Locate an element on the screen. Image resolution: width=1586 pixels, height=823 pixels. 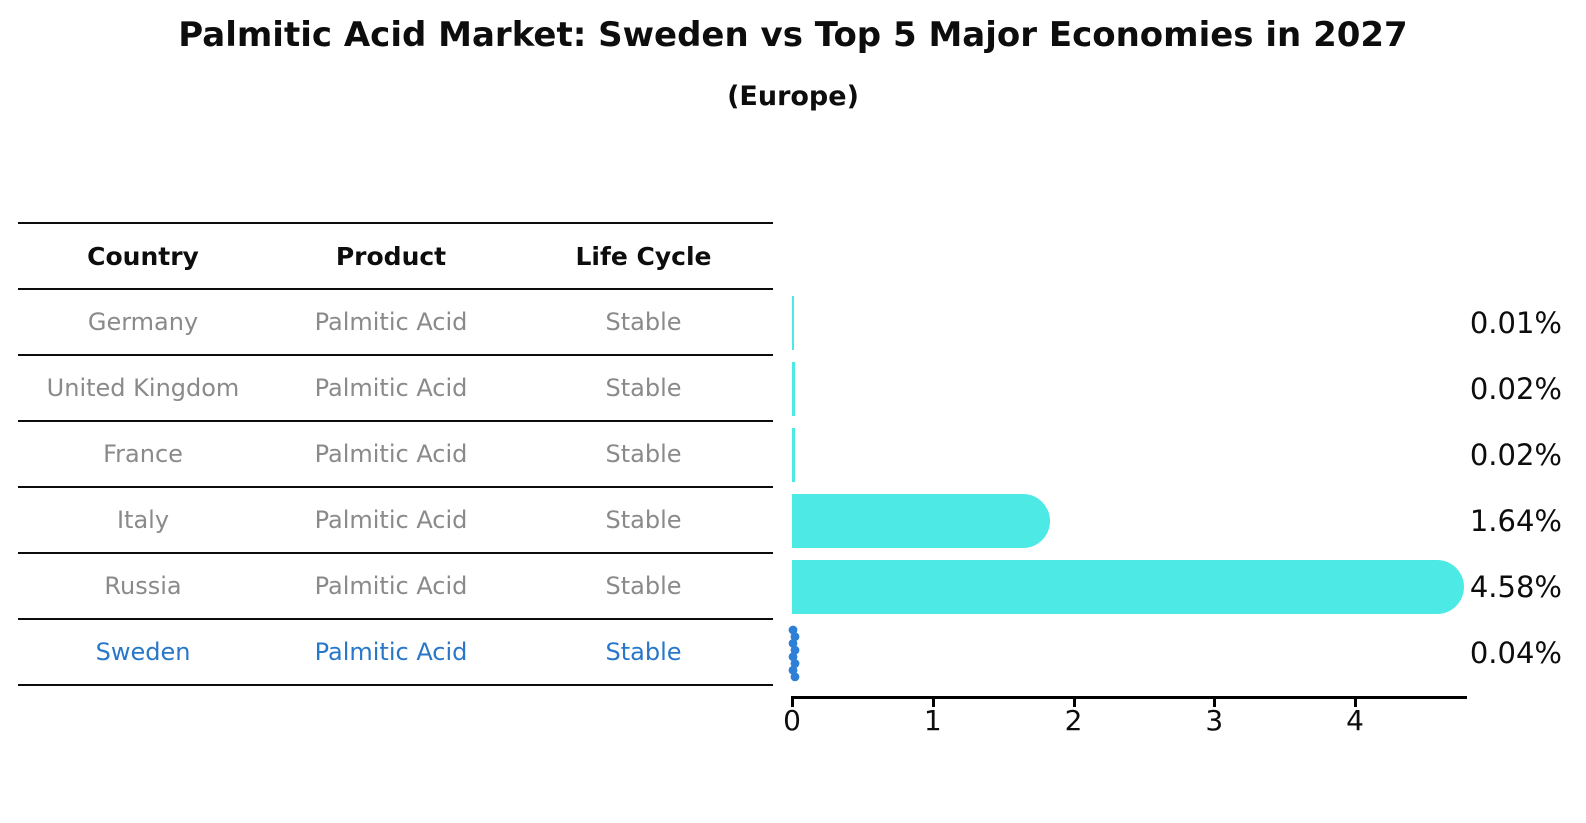
bar-russia is located at coordinates (1128, 587).